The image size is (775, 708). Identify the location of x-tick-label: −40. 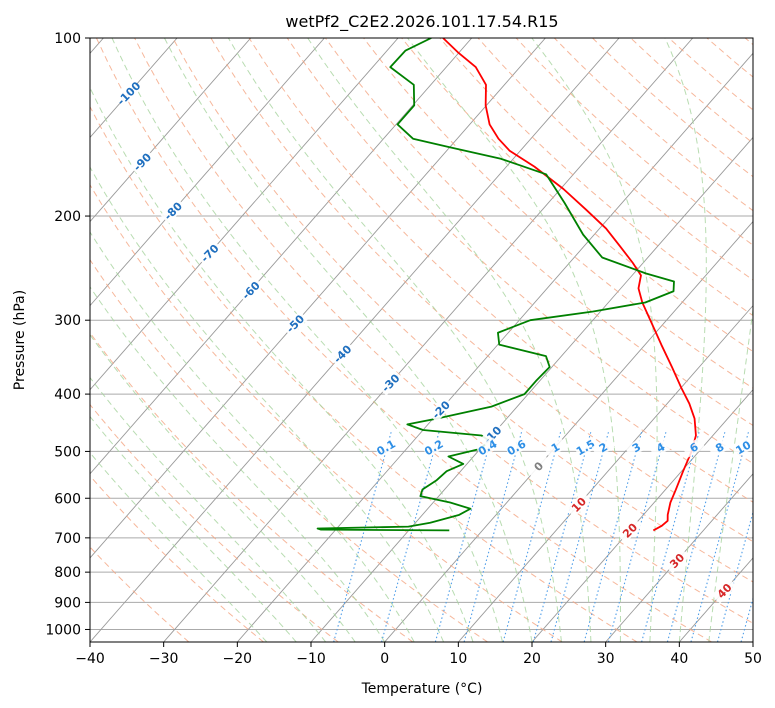
(90, 659).